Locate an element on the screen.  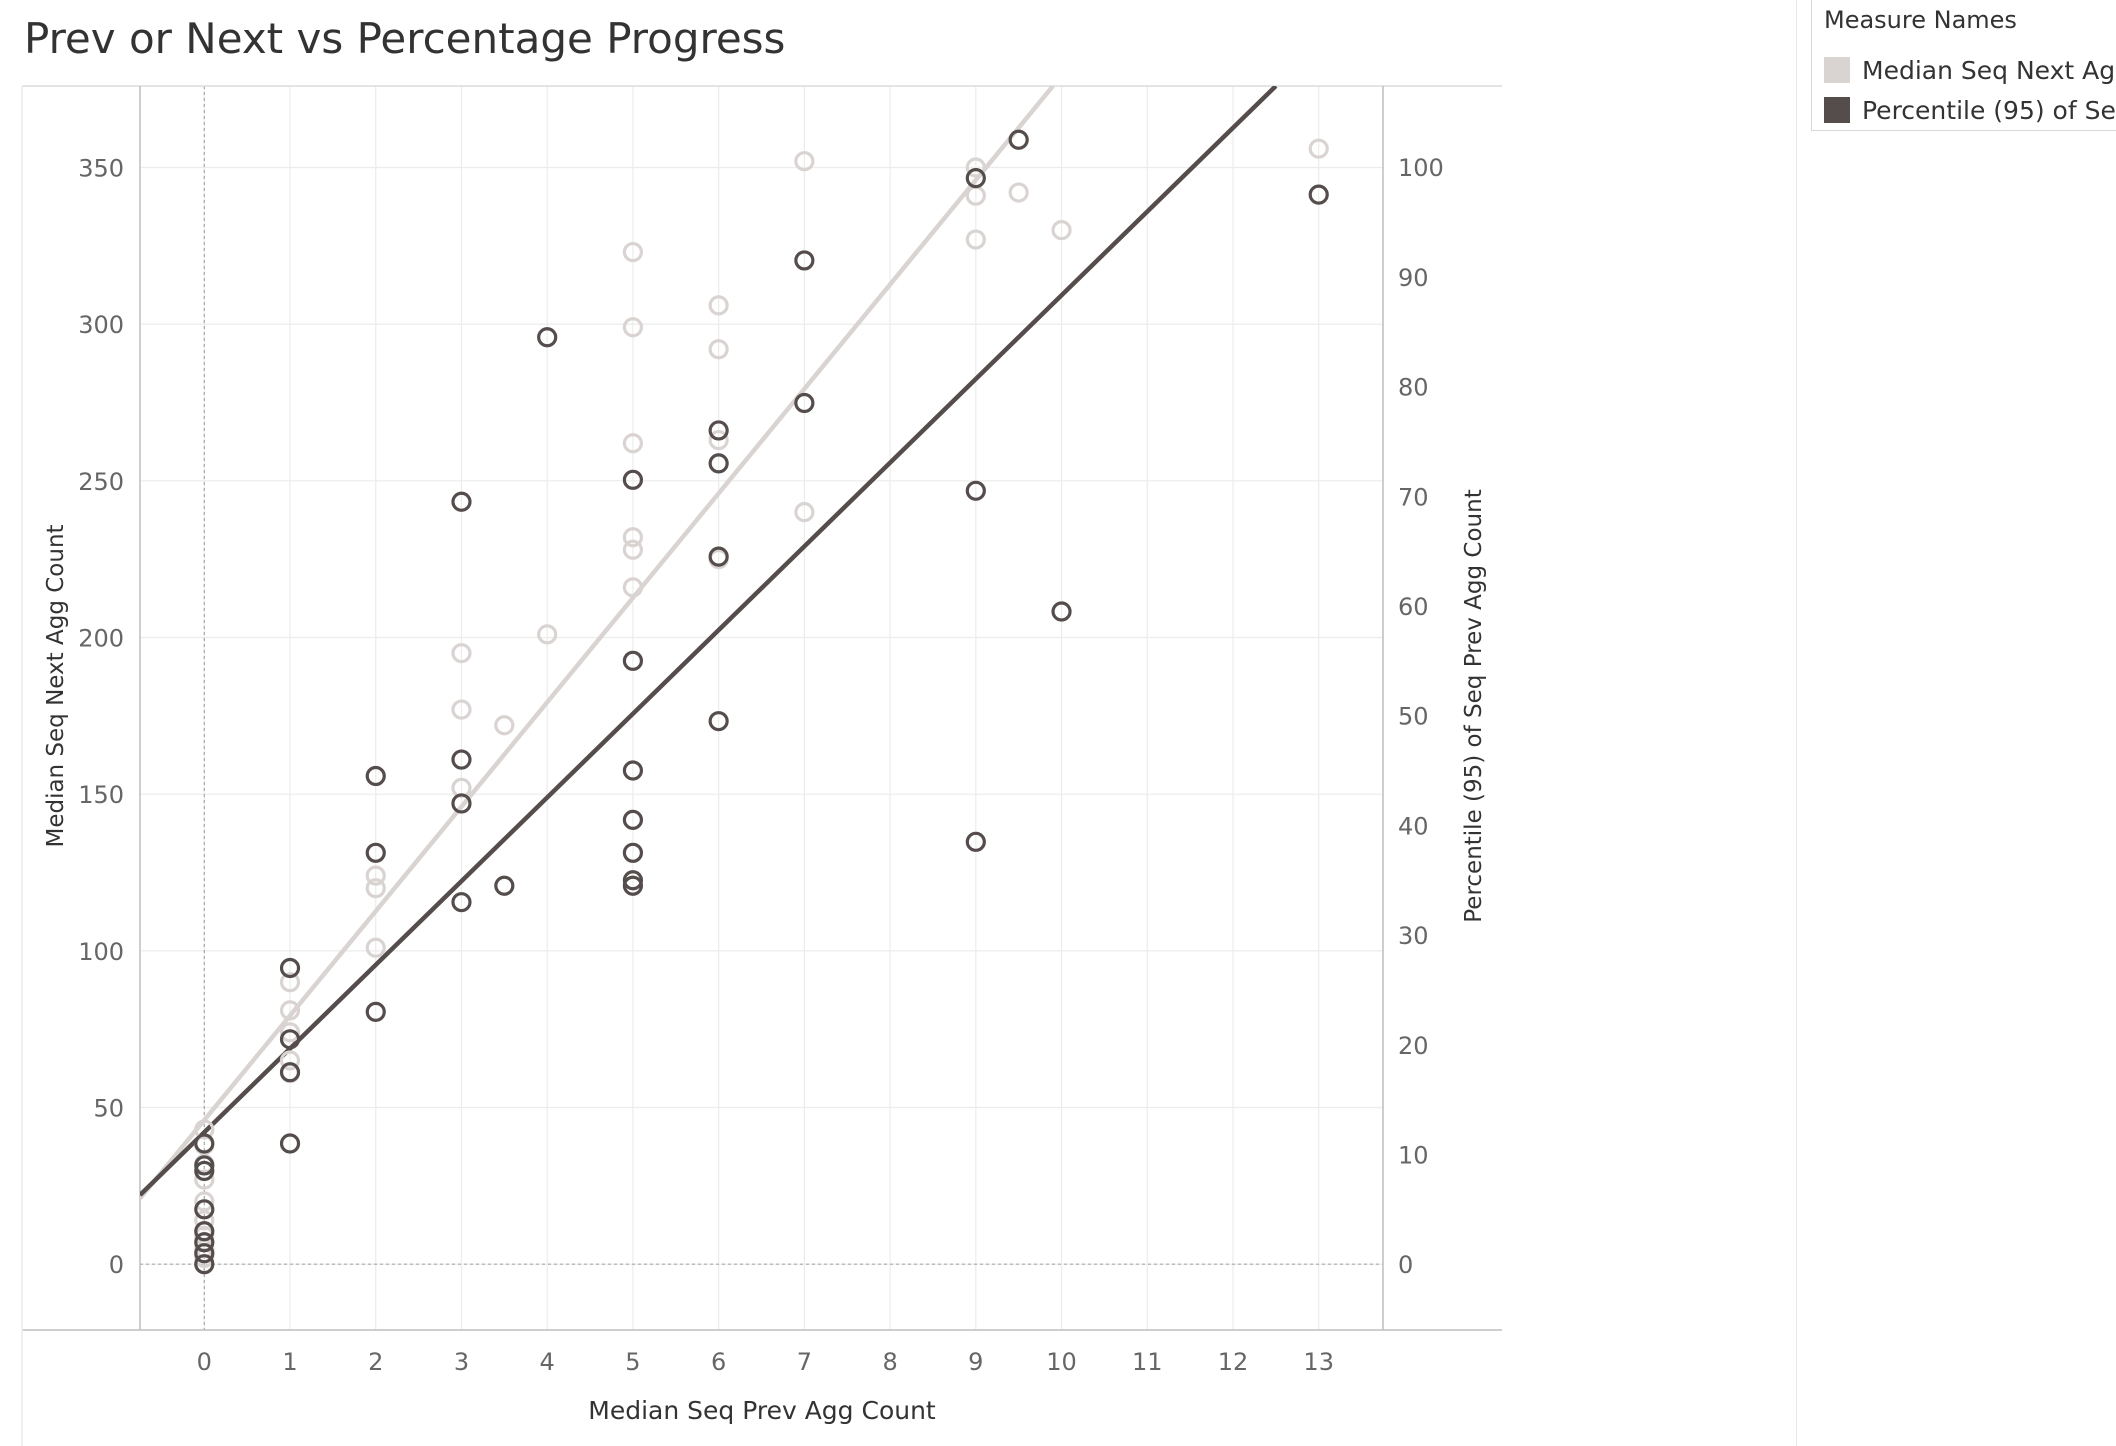
x-tick-label: 11 is located at coordinates (1147, 1362).